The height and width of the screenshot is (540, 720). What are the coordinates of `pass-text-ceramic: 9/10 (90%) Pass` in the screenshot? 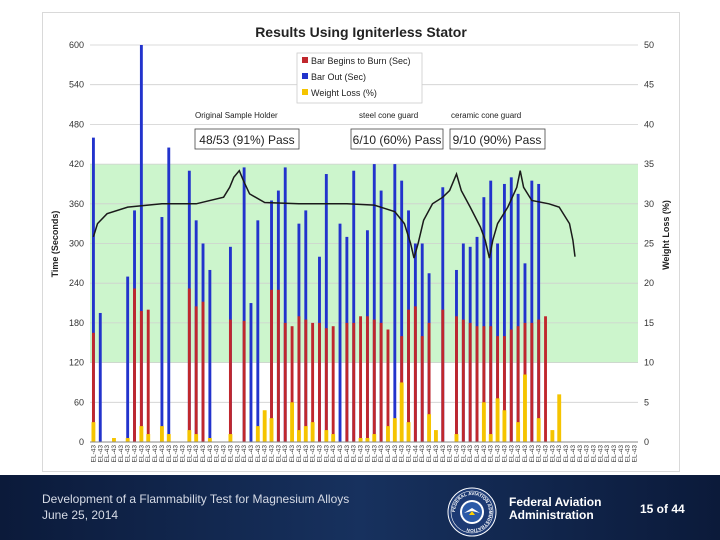 It's located at (497, 140).